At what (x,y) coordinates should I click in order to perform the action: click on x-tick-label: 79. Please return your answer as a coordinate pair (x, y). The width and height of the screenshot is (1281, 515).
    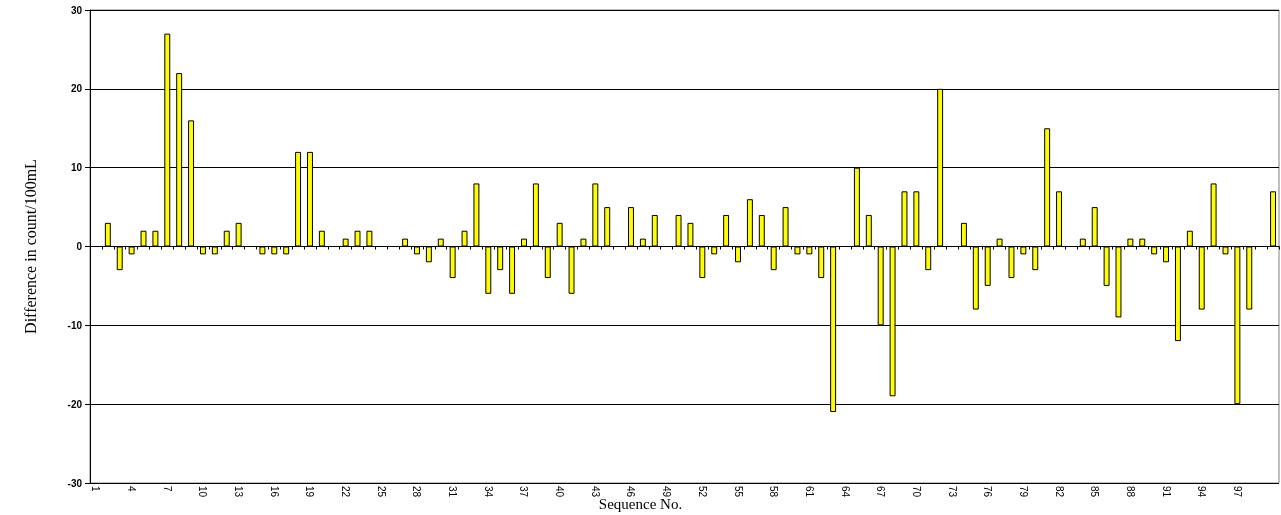
    Looking at the image, I should click on (1023, 492).